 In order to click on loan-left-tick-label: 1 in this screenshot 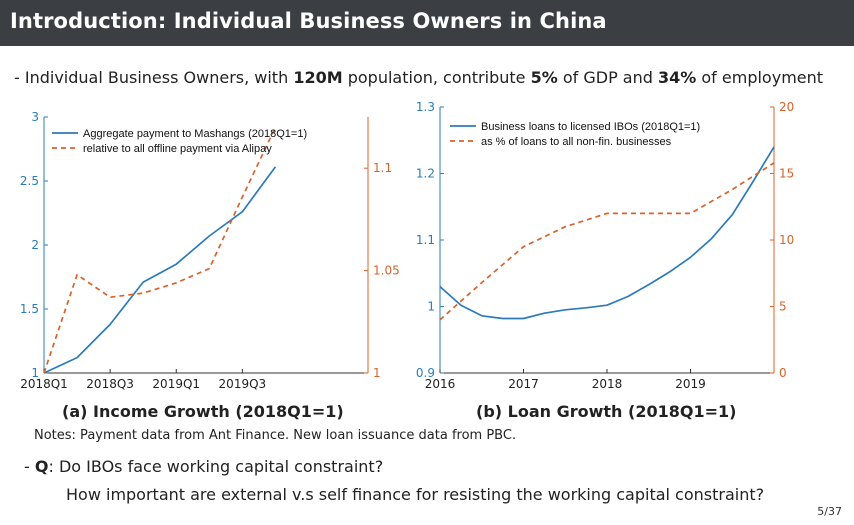, I will do `click(431, 307)`.